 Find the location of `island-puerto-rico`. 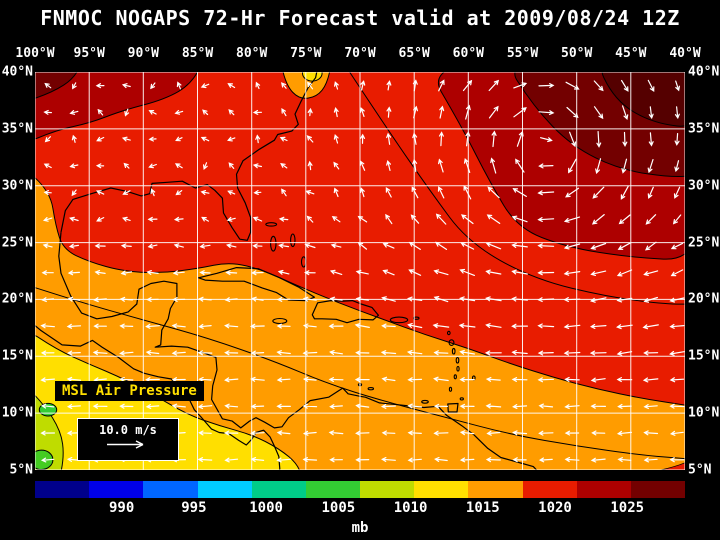

island-puerto-rico is located at coordinates (399, 320).